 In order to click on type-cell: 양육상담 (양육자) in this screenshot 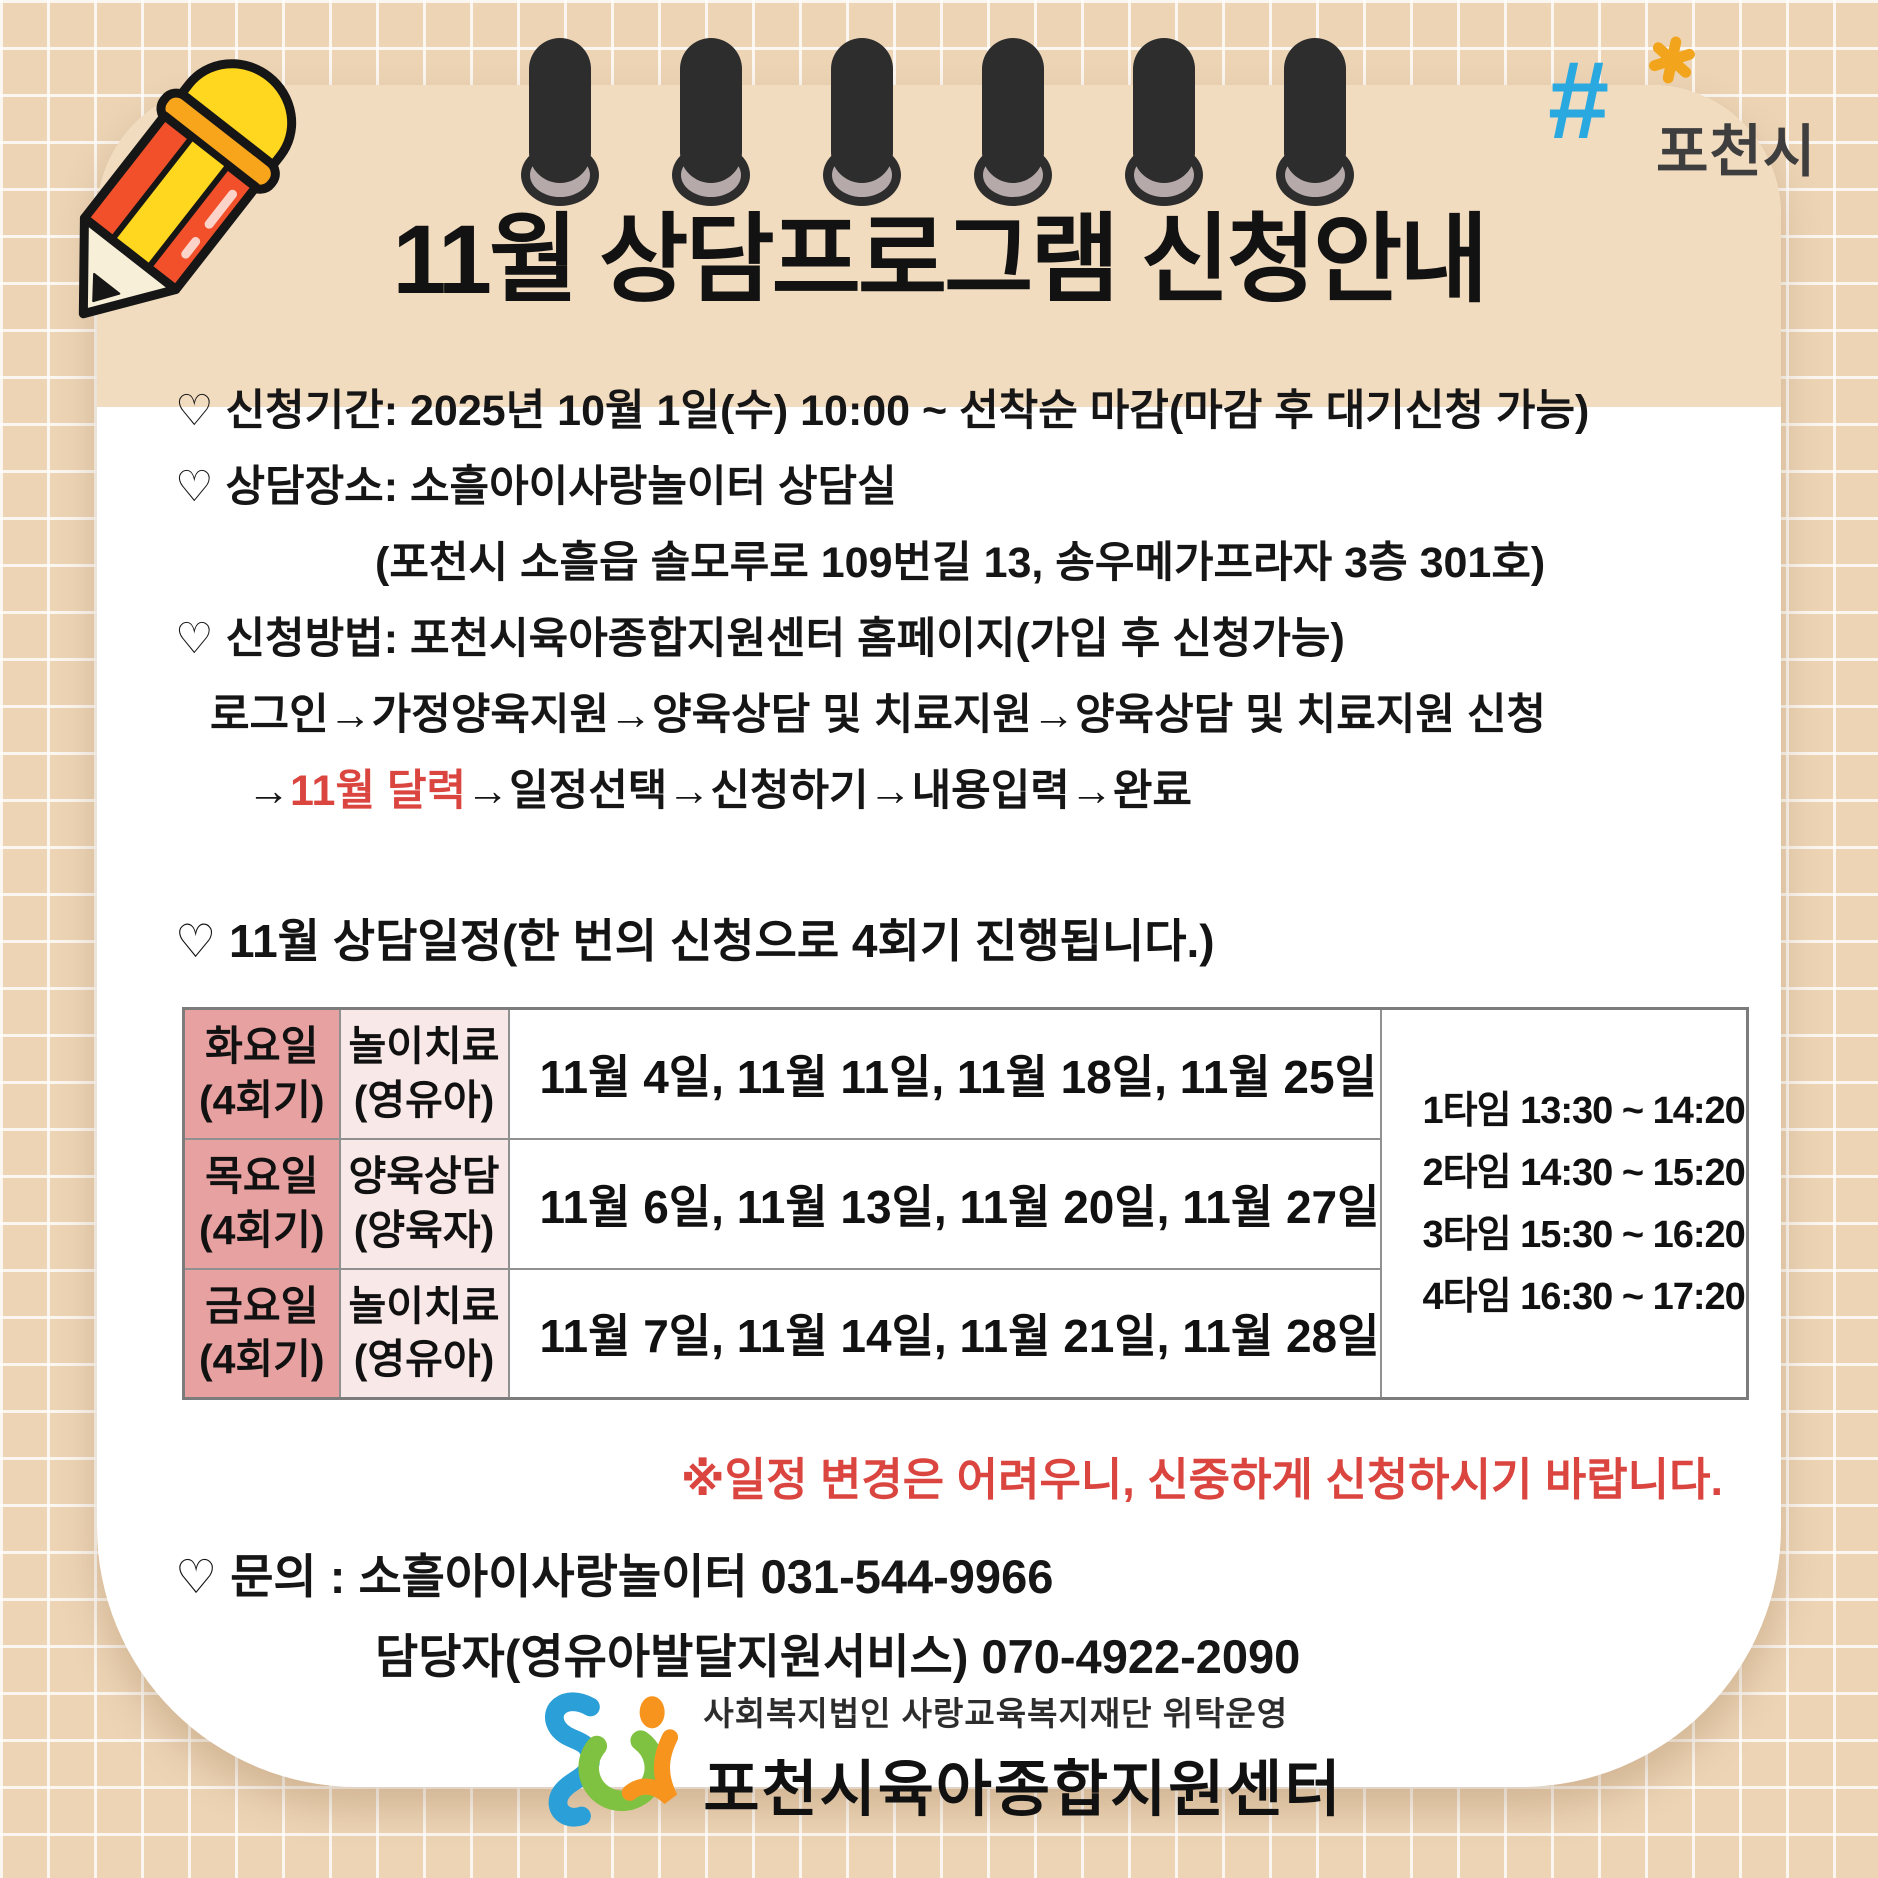, I will do `click(424, 1203)`.